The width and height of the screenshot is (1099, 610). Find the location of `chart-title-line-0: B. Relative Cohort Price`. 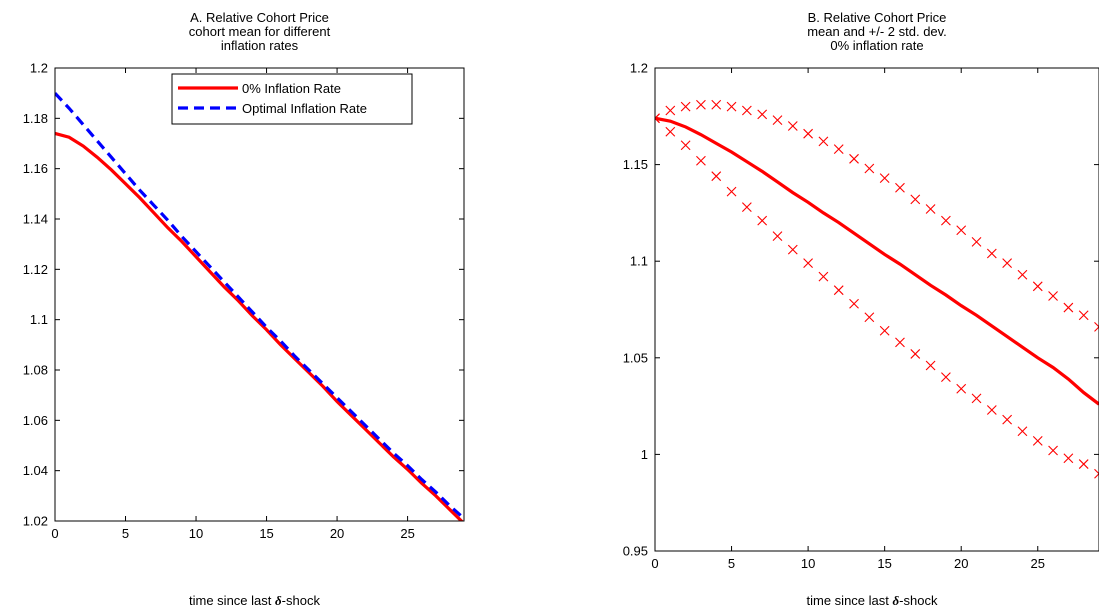

chart-title-line-0: B. Relative Cohort Price is located at coordinates (877, 17).